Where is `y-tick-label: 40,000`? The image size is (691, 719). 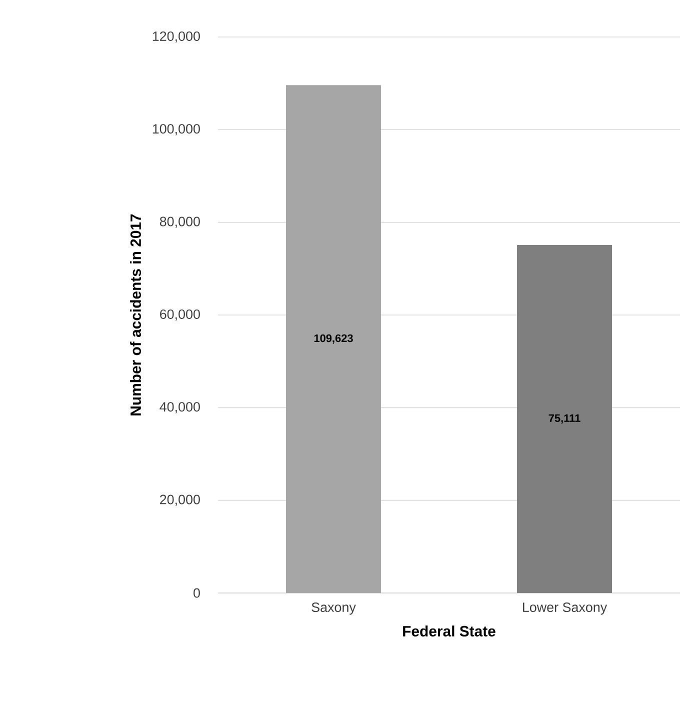
y-tick-label: 40,000 is located at coordinates (180, 408).